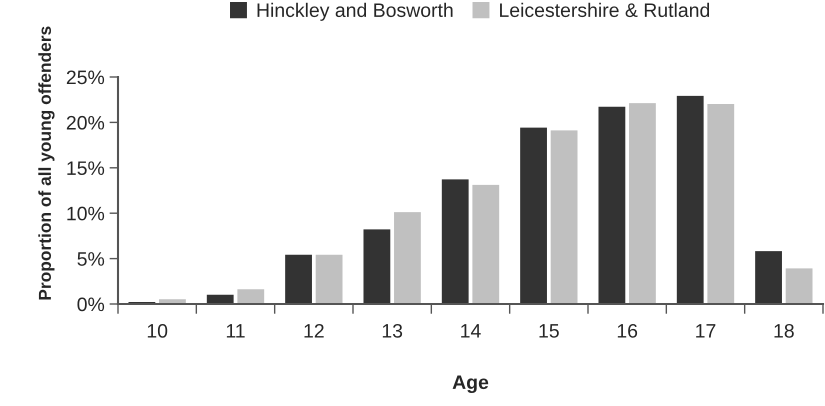  Describe the element at coordinates (355, 11) in the screenshot. I see `legend-label: Hinckley and Bosworth` at that location.